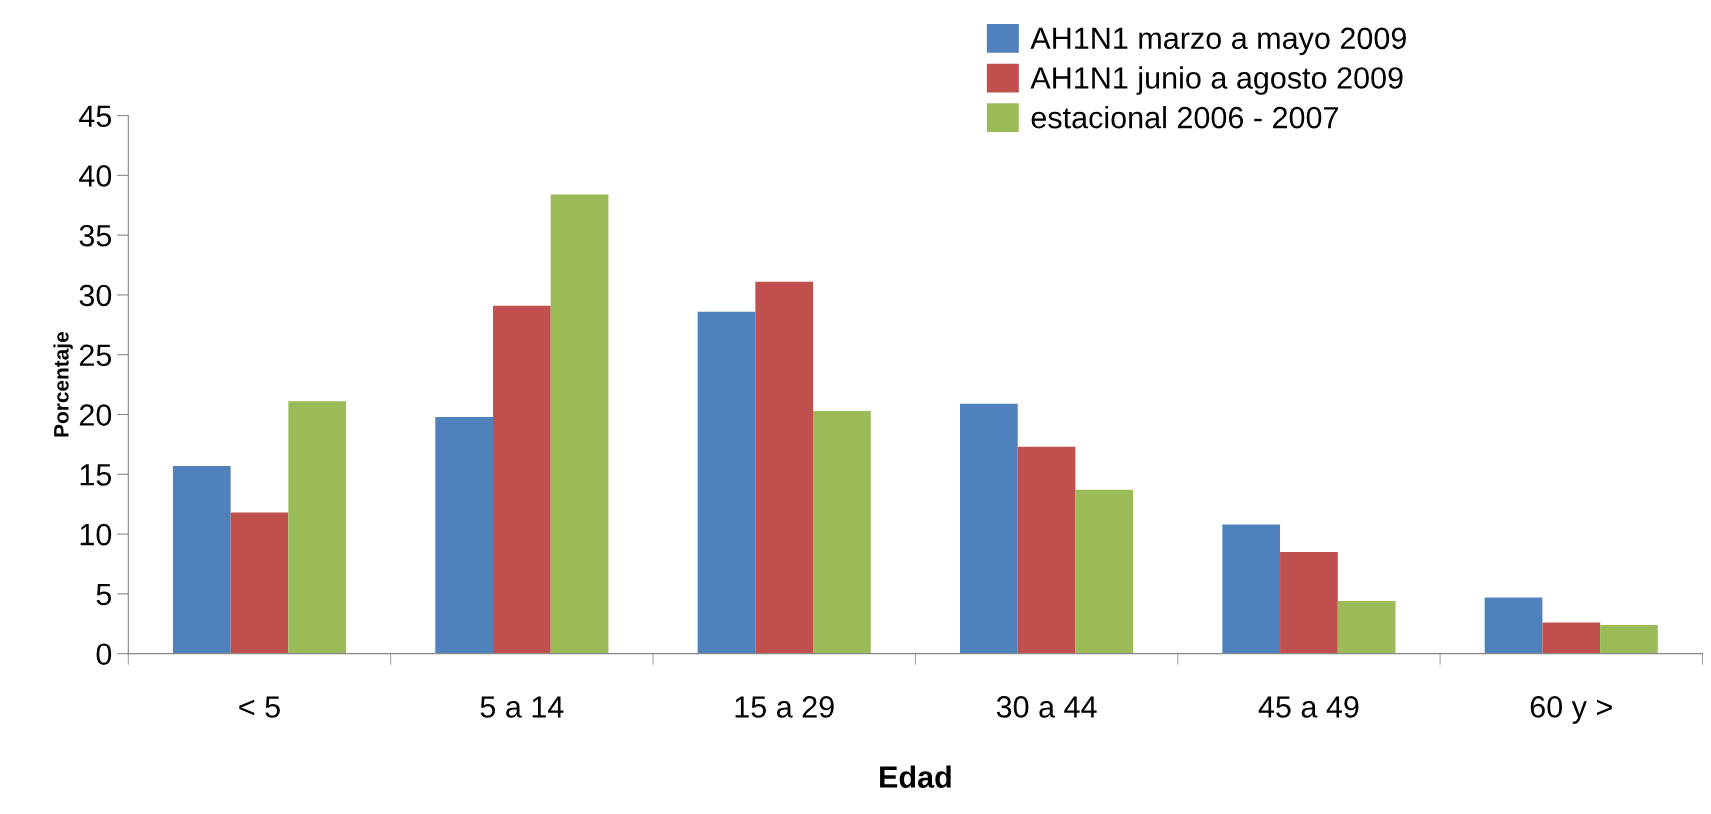  I want to click on x-axis-title: Edad, so click(915, 776).